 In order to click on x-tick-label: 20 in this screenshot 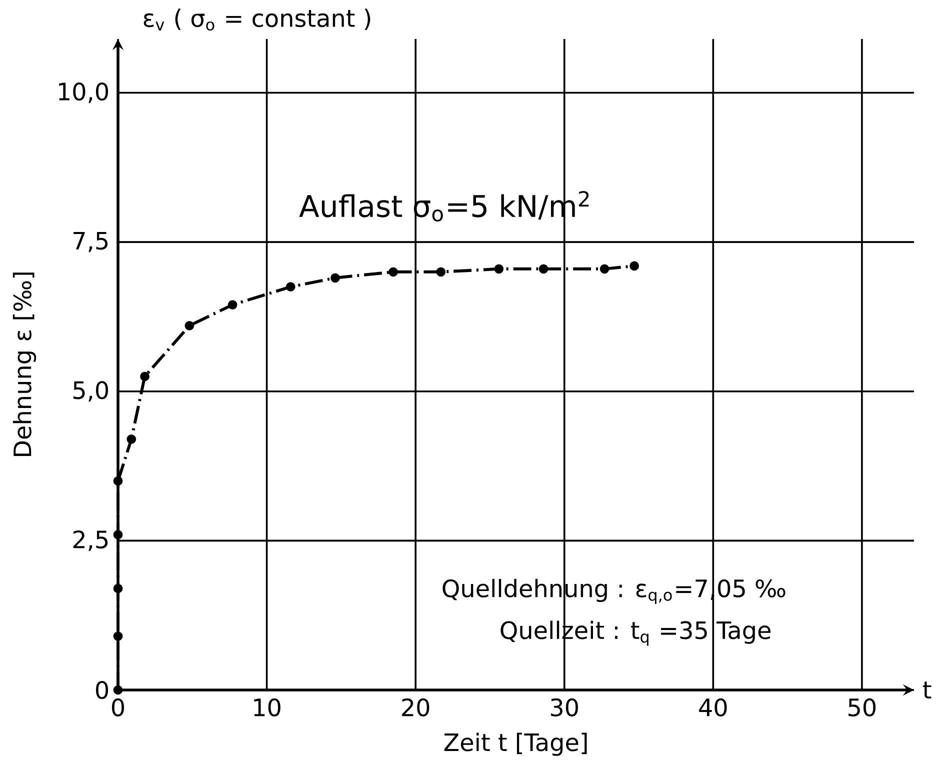, I will do `click(416, 707)`.